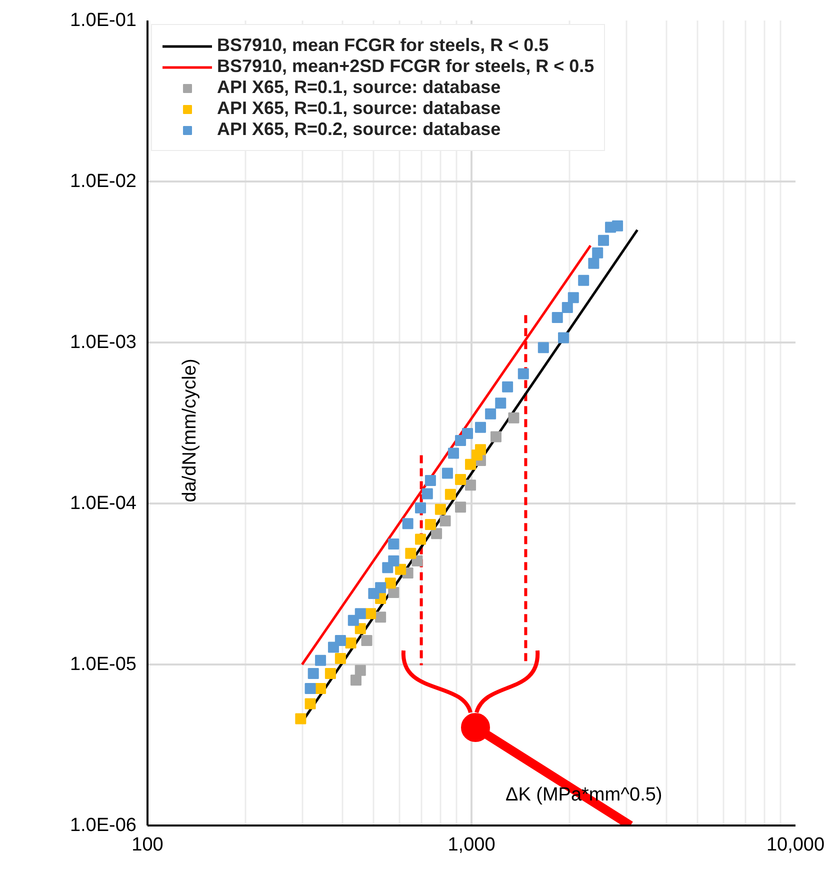 The width and height of the screenshot is (839, 879). Describe the element at coordinates (359, 129) in the screenshot. I see `legend-label: API X65, R=0.2, source: database` at that location.